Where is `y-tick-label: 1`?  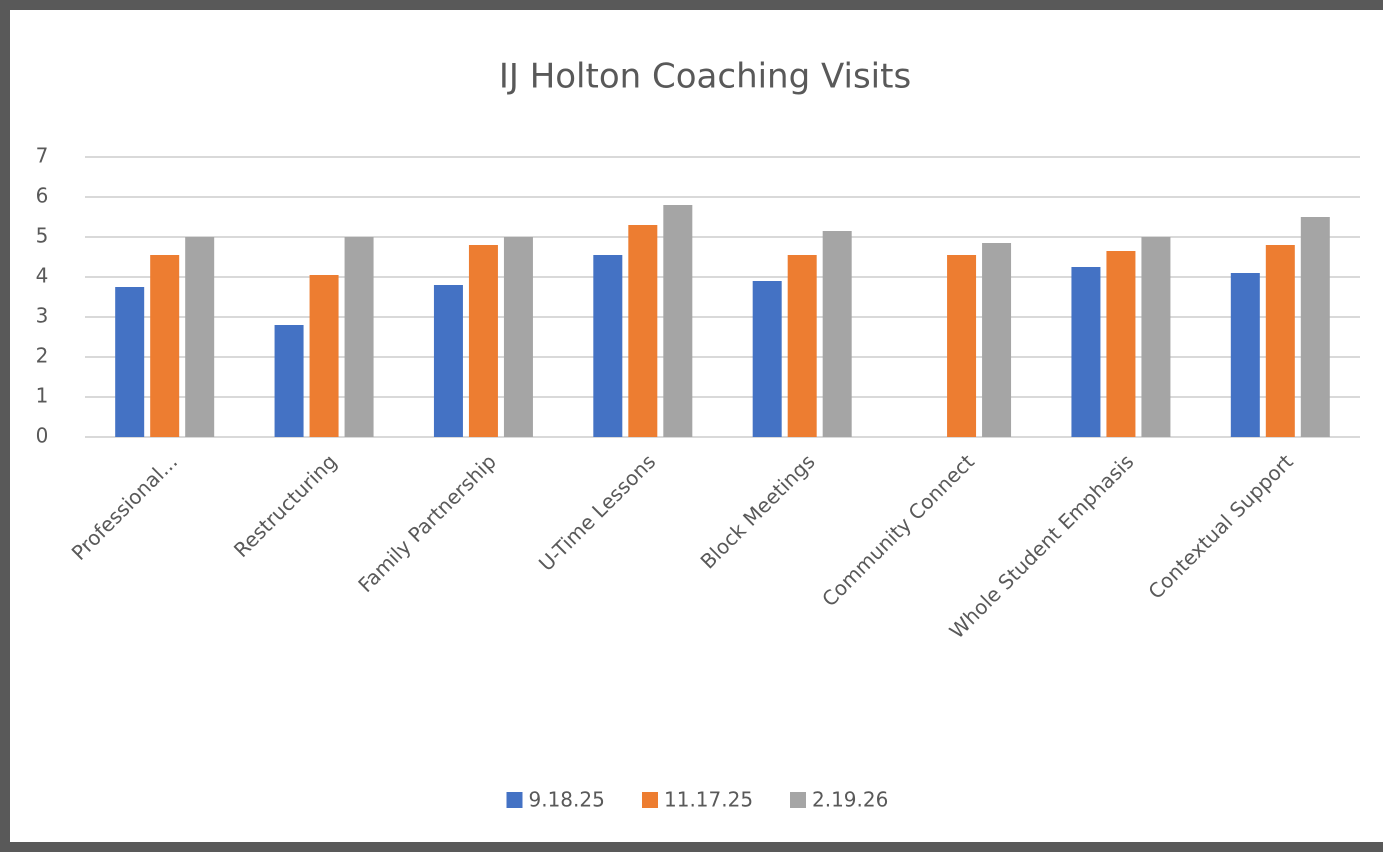
y-tick-label: 1 is located at coordinates (42, 396).